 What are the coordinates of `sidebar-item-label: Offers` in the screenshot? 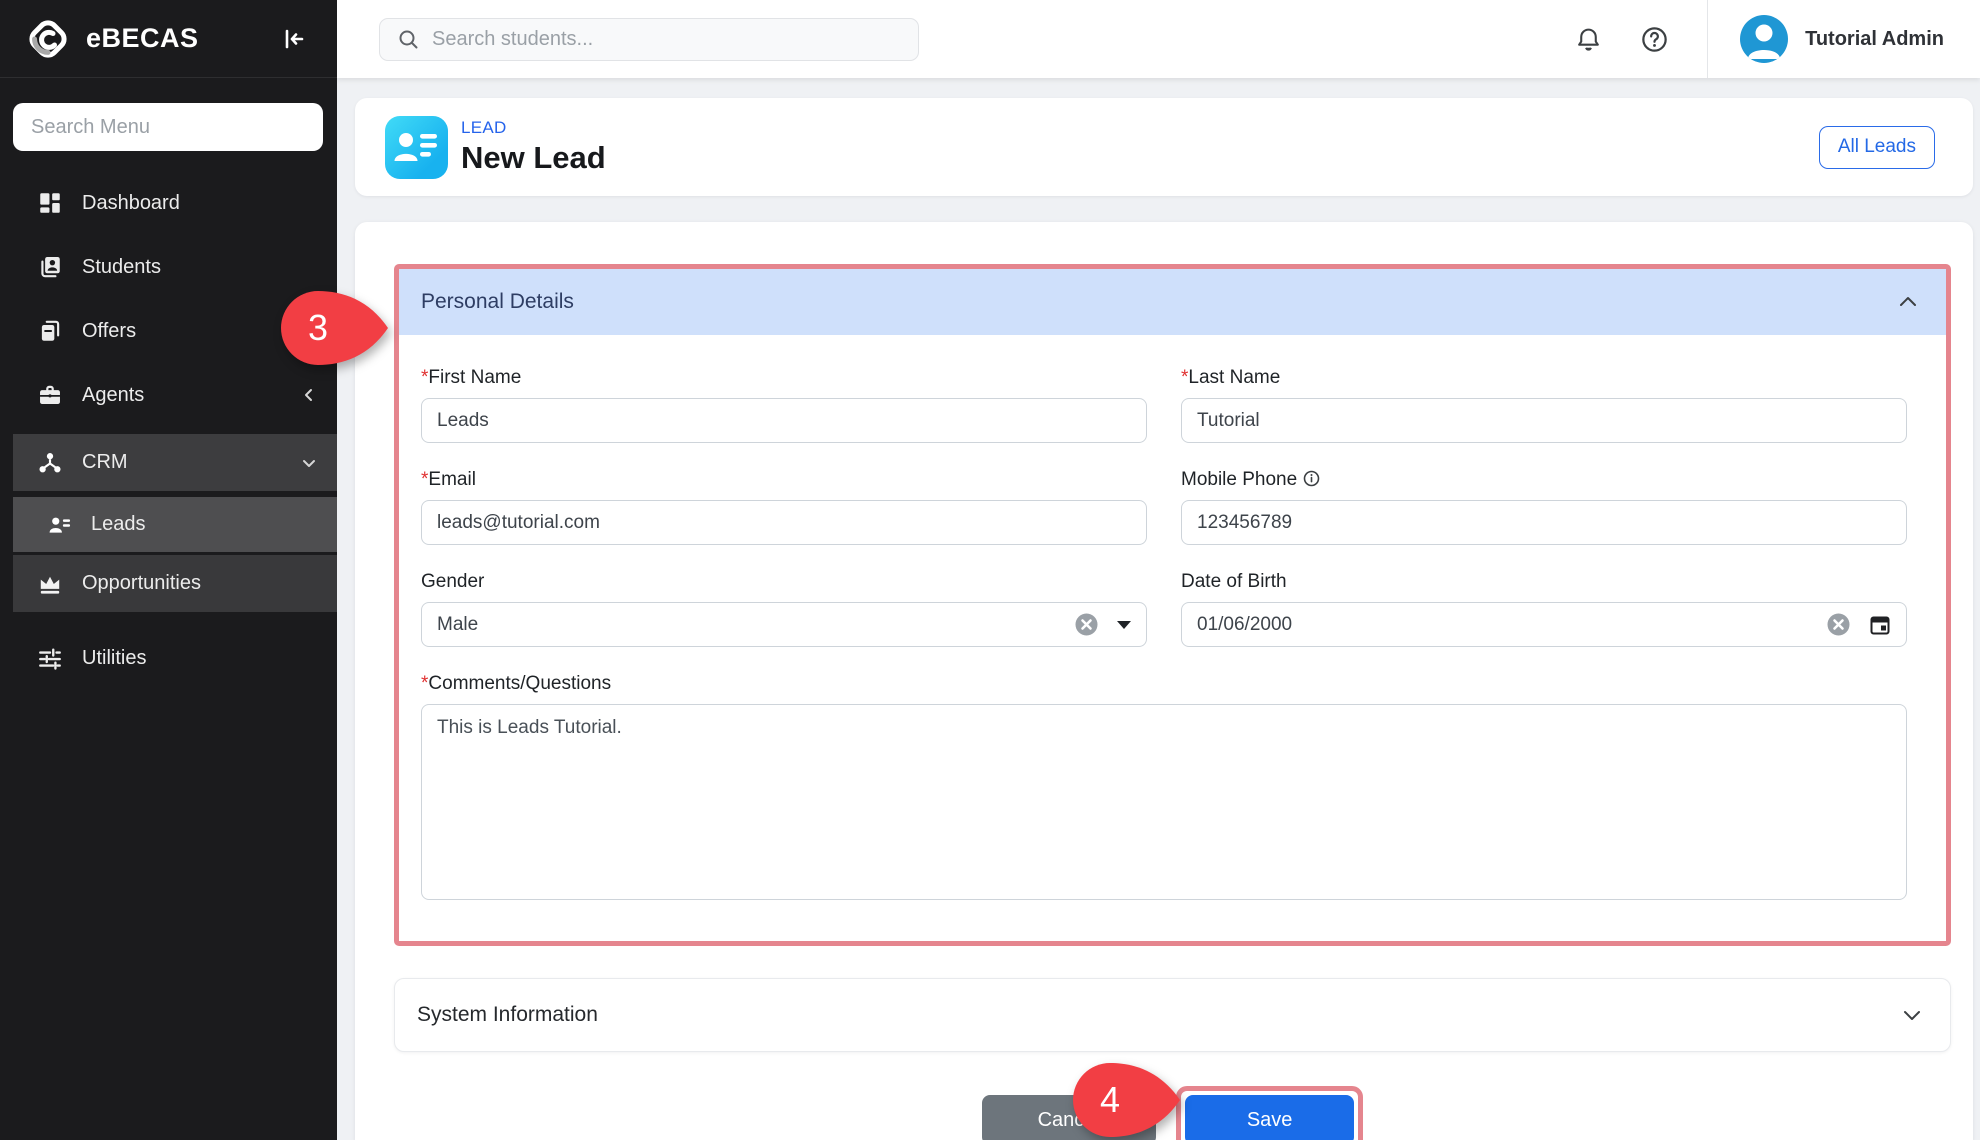 It's located at (109, 330).